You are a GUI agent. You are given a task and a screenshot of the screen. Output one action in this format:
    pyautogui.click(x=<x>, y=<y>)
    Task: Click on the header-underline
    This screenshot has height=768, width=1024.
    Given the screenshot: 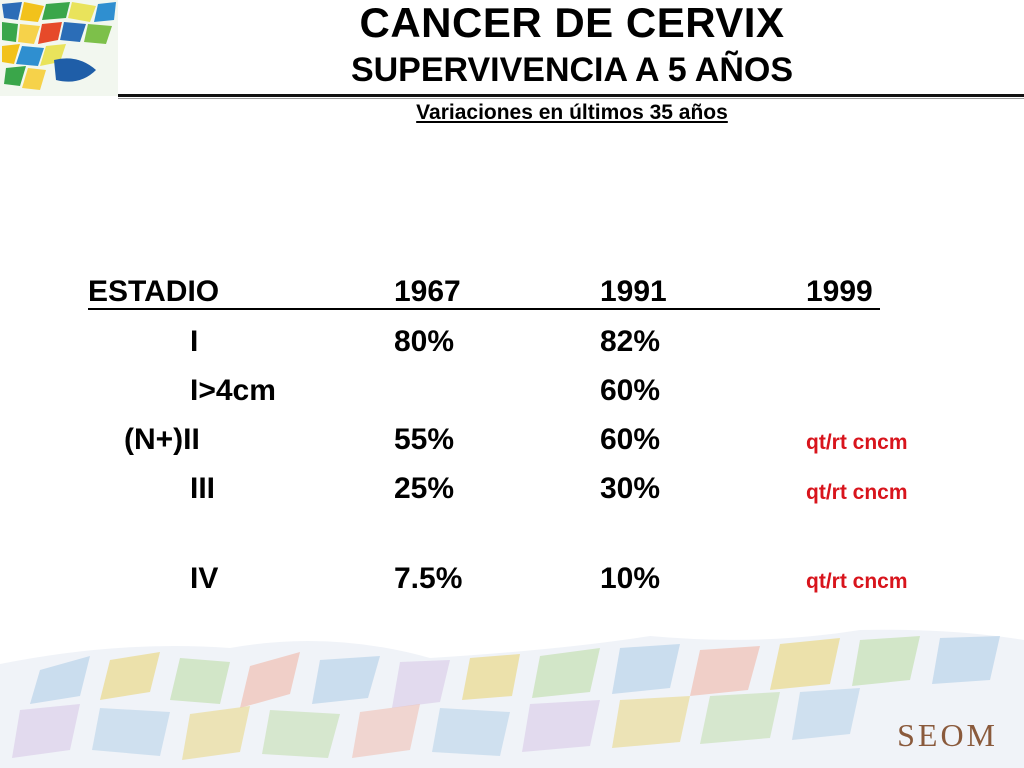 What is the action you would take?
    pyautogui.click(x=484, y=309)
    